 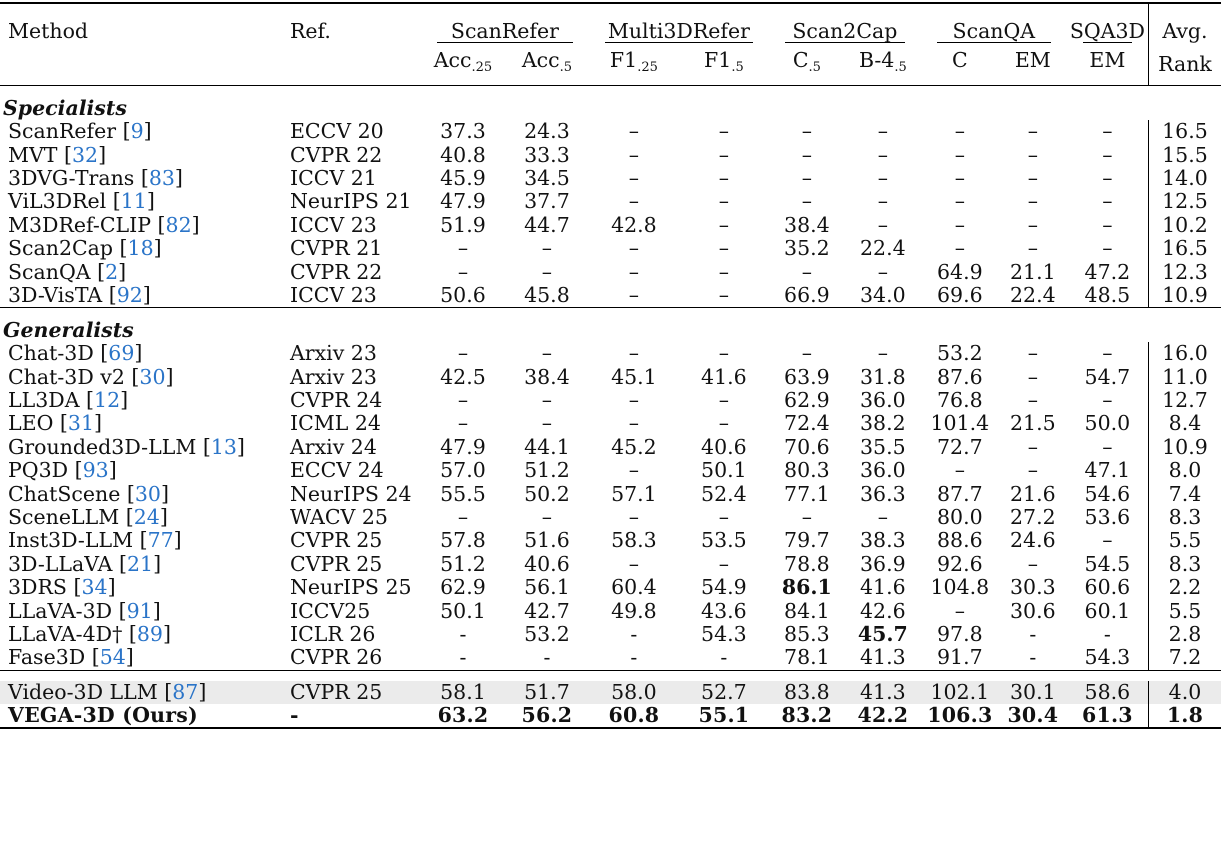 I want to click on value-cell: 55.1, so click(x=723, y=716).